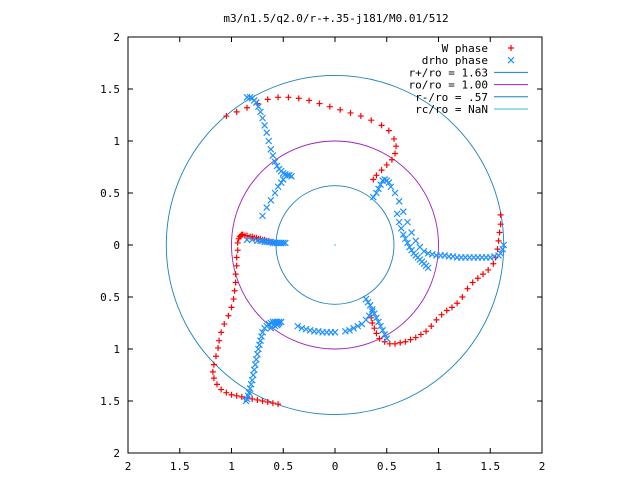  I want to click on legend-label: r-/ro = .57, so click(451, 97).